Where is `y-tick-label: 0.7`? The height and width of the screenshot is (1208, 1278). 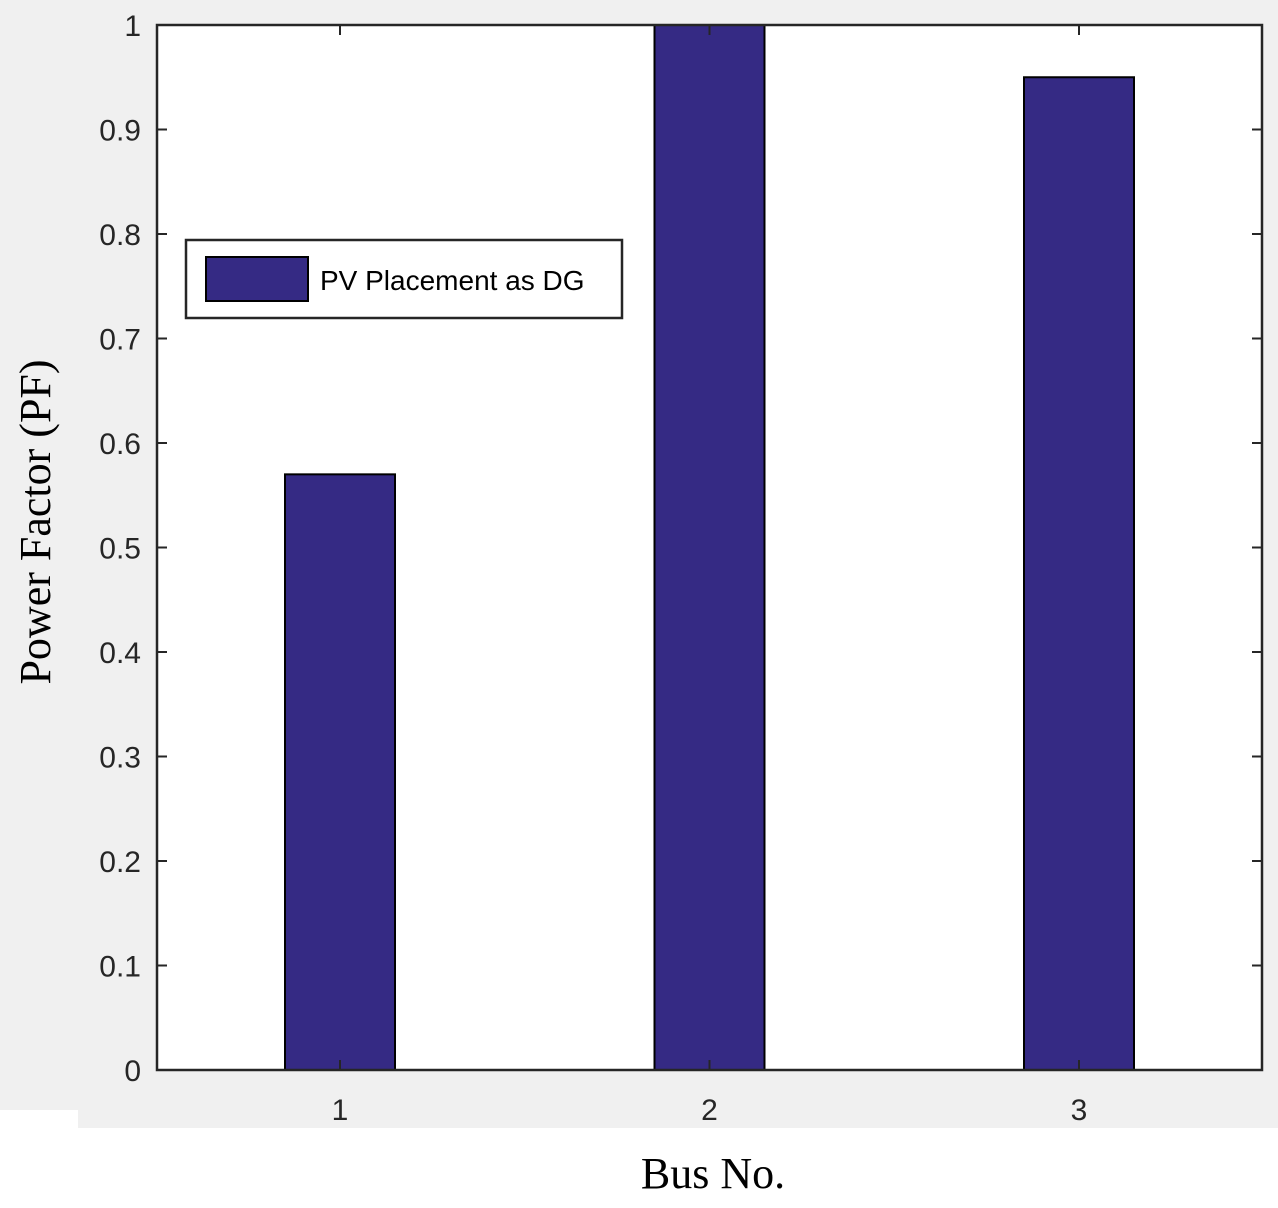 y-tick-label: 0.7 is located at coordinates (120, 340).